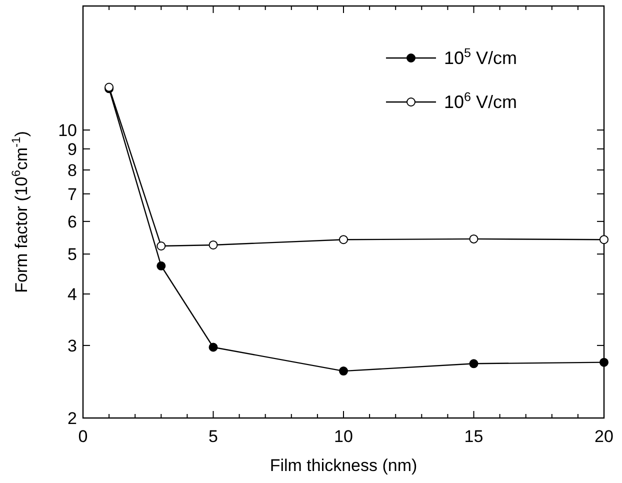 This screenshot has width=622, height=483. Describe the element at coordinates (72, 418) in the screenshot. I see `y-tick-label: 2` at that location.